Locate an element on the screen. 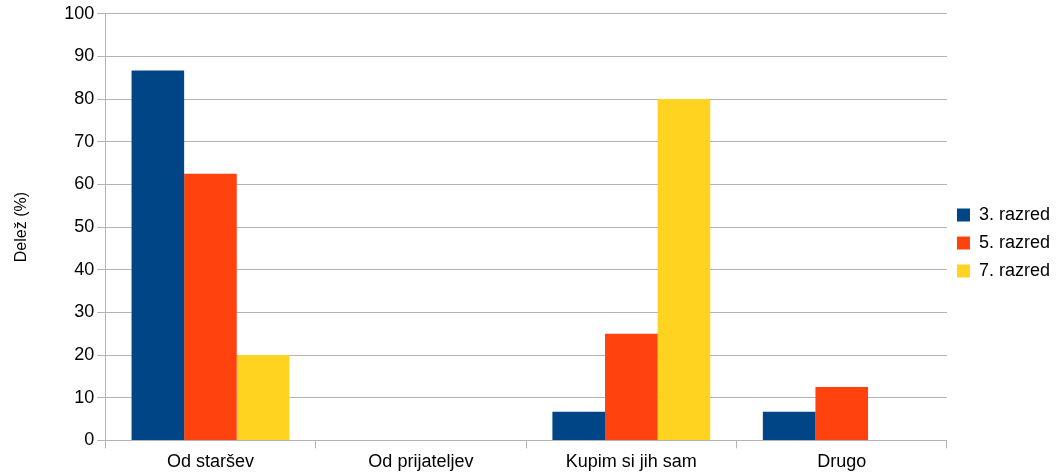 The image size is (1060, 476). y-tick-label: 10 is located at coordinates (84, 396).